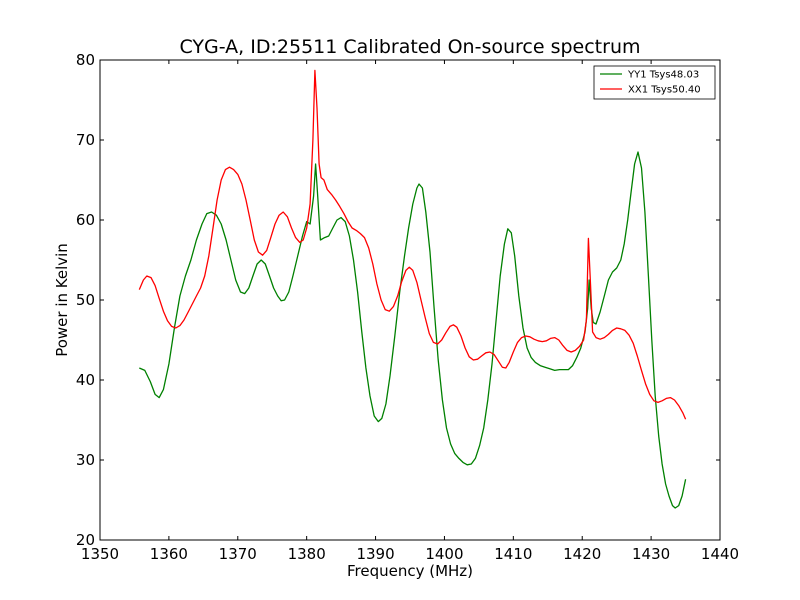  Describe the element at coordinates (62, 300) in the screenshot. I see `y-axis-title: Power in Kelvin` at that location.